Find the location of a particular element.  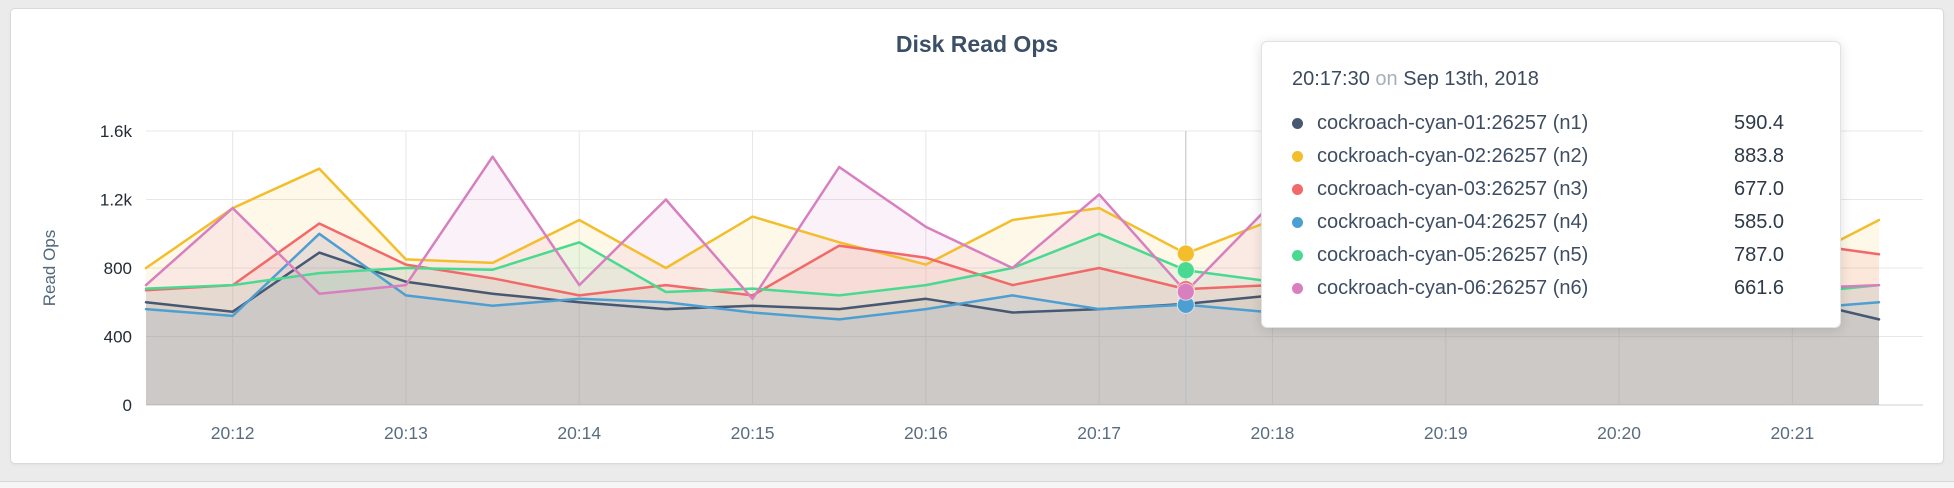

x-tick-label: 20:12 is located at coordinates (233, 433).